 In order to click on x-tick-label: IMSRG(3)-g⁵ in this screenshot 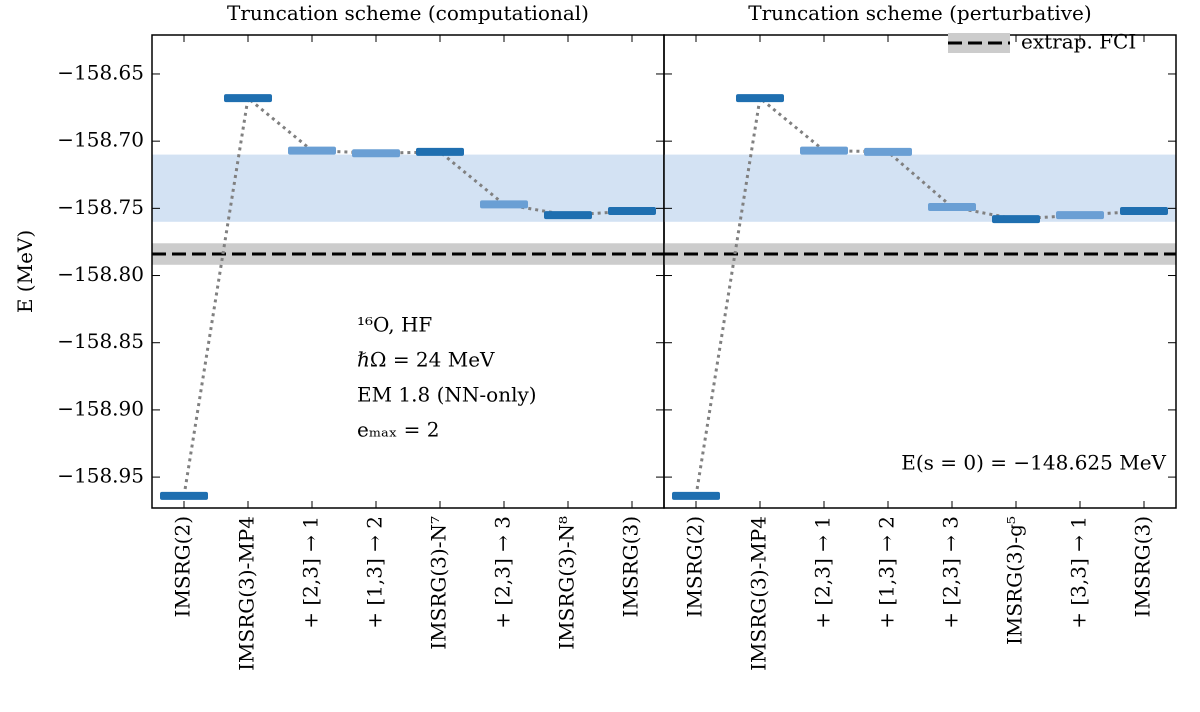, I will do `click(1015, 580)`.